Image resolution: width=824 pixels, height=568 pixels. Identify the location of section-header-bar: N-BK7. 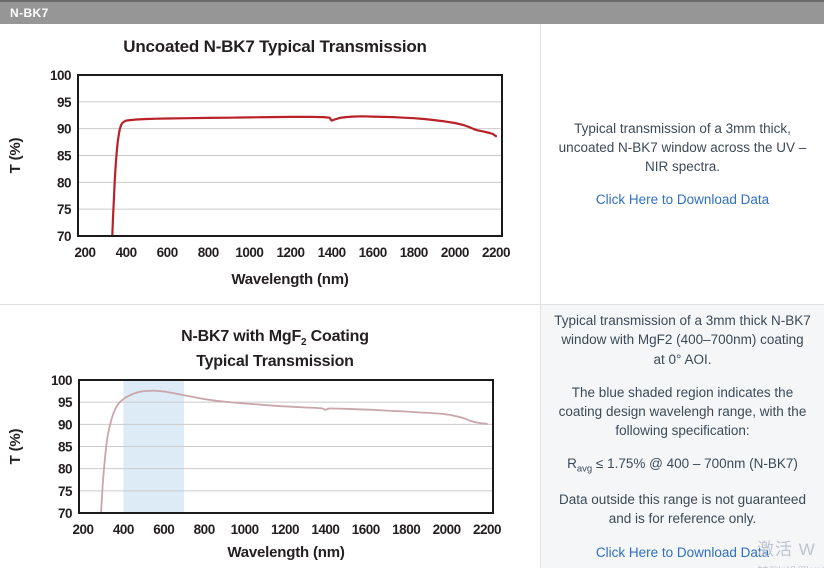
(412, 12).